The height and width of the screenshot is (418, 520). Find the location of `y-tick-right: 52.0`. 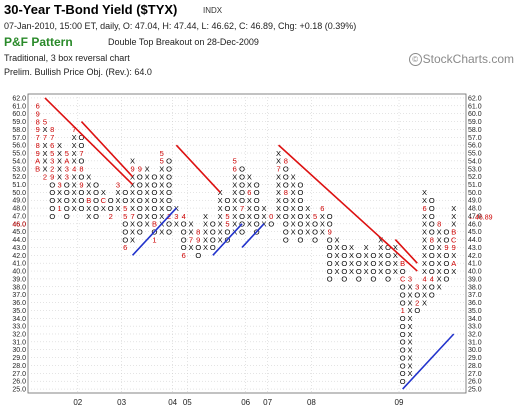

y-tick-right: 52.0 is located at coordinates (475, 177).